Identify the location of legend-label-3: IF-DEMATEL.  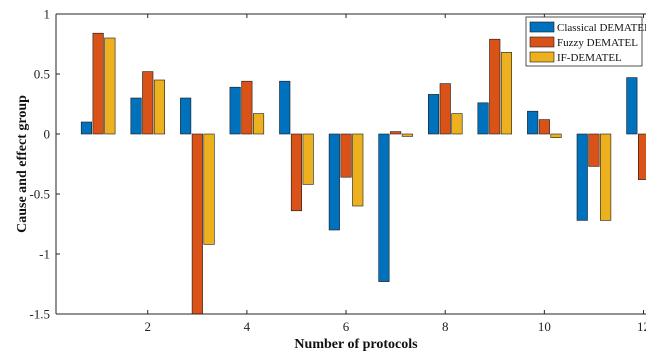
(589, 58).